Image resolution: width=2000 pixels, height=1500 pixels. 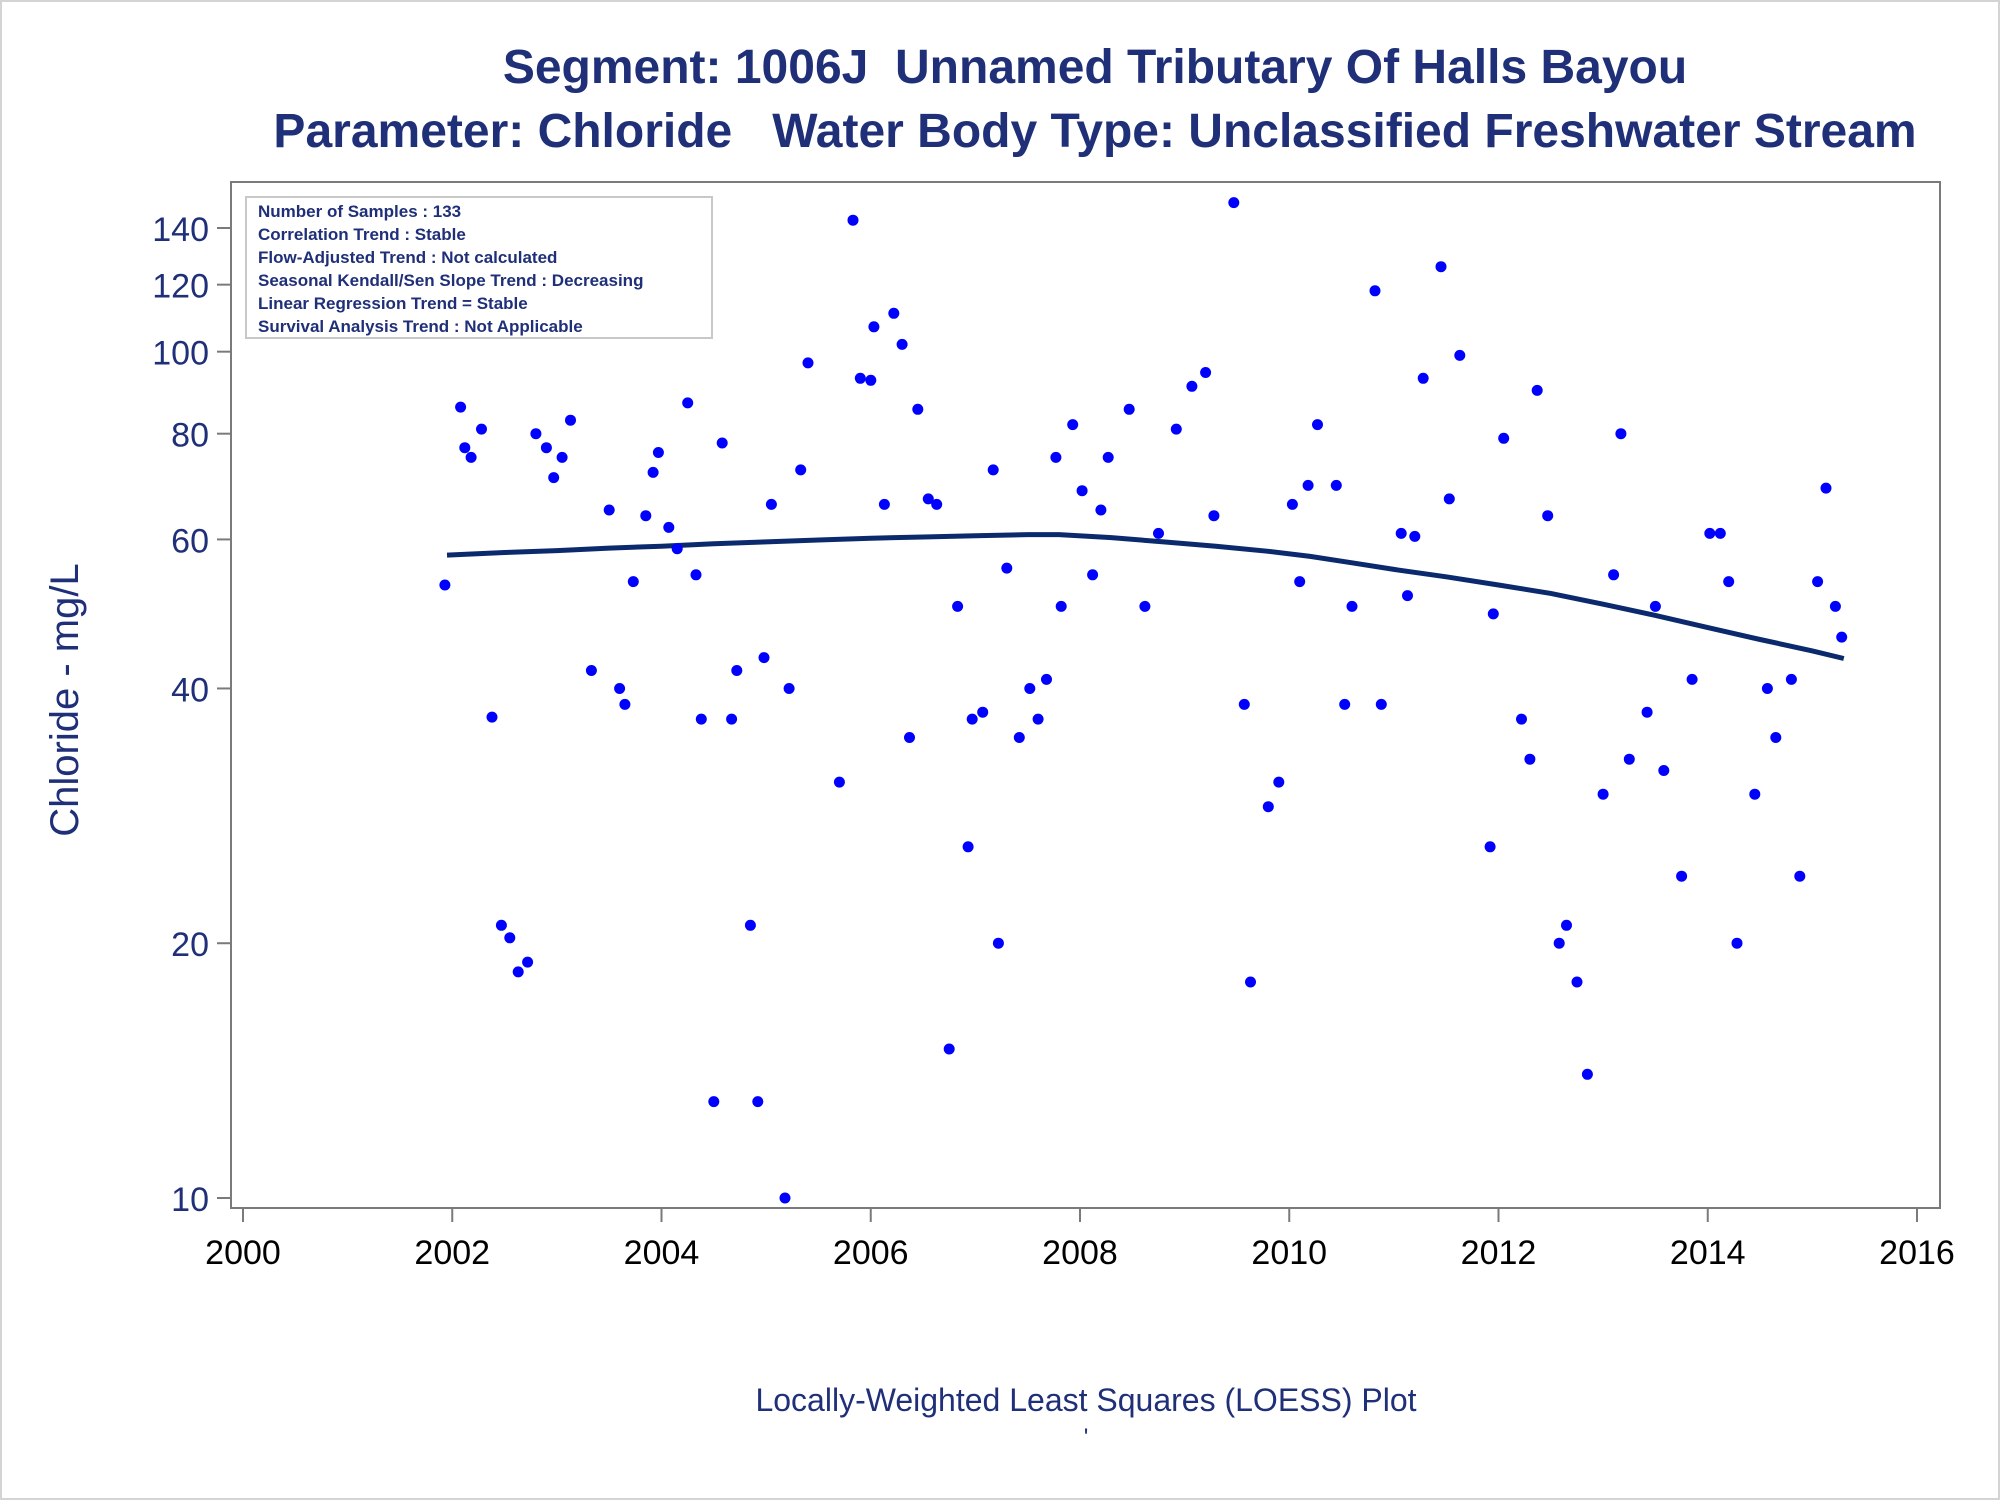 I want to click on x-tick-label: 2004, so click(x=662, y=1253).